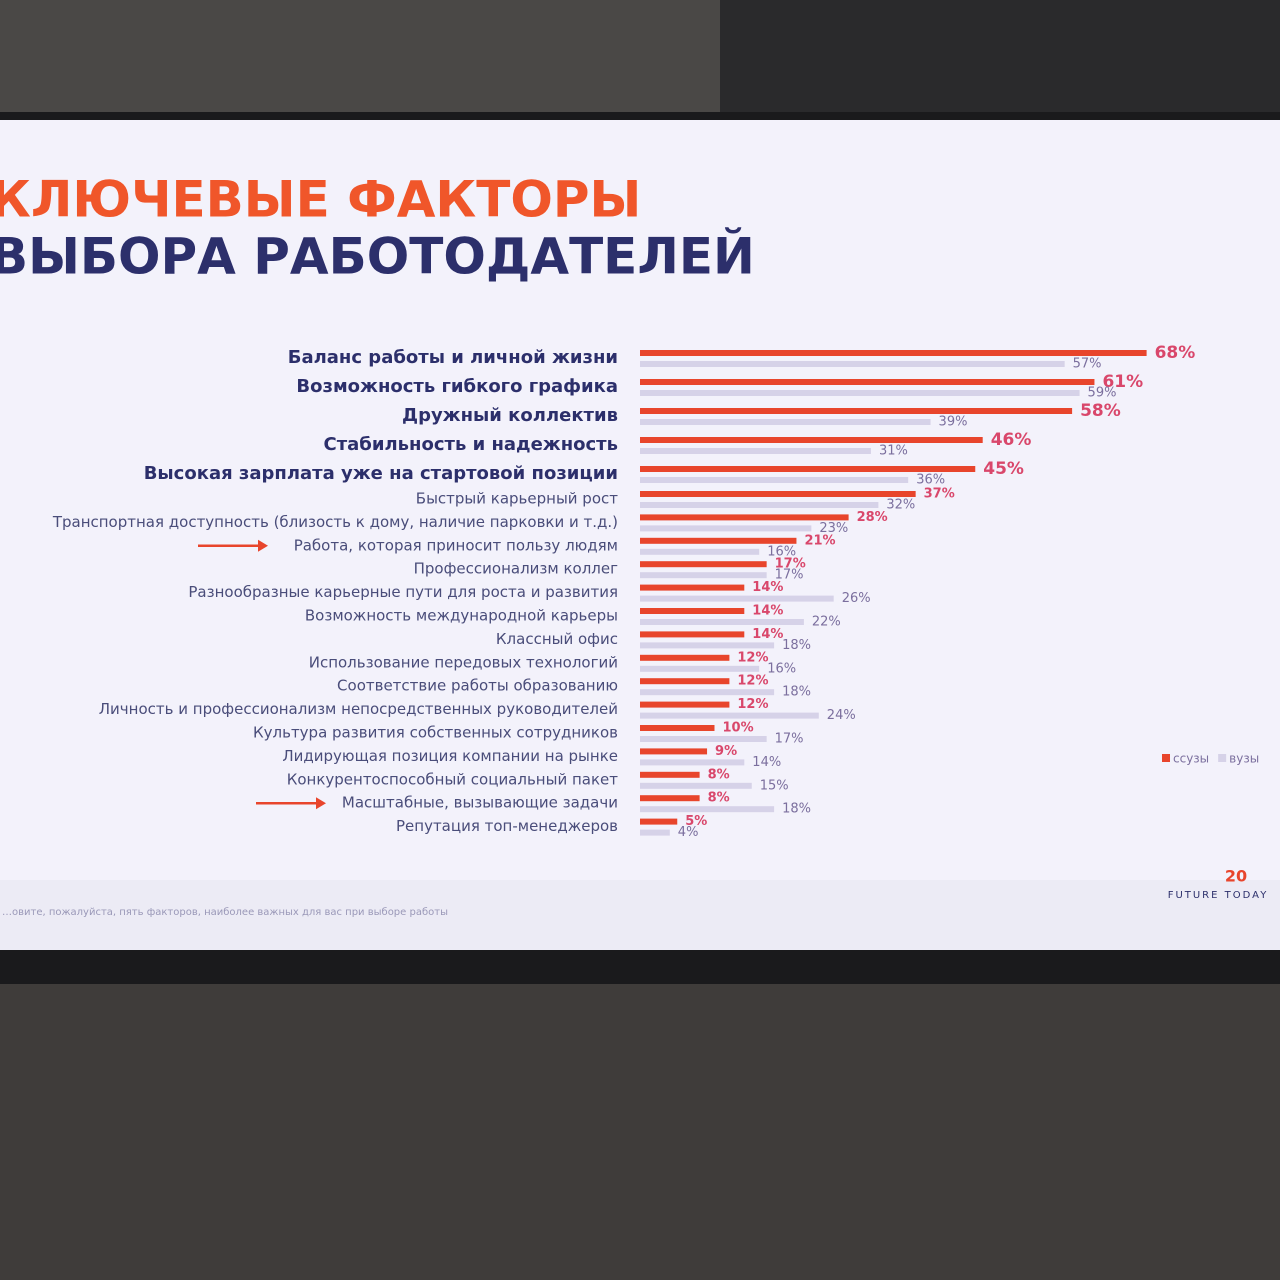 Image resolution: width=1280 pixels, height=1280 pixels. What do you see at coordinates (517, 499) in the screenshot?
I see `category-label: Быстрый карьерный рост` at bounding box center [517, 499].